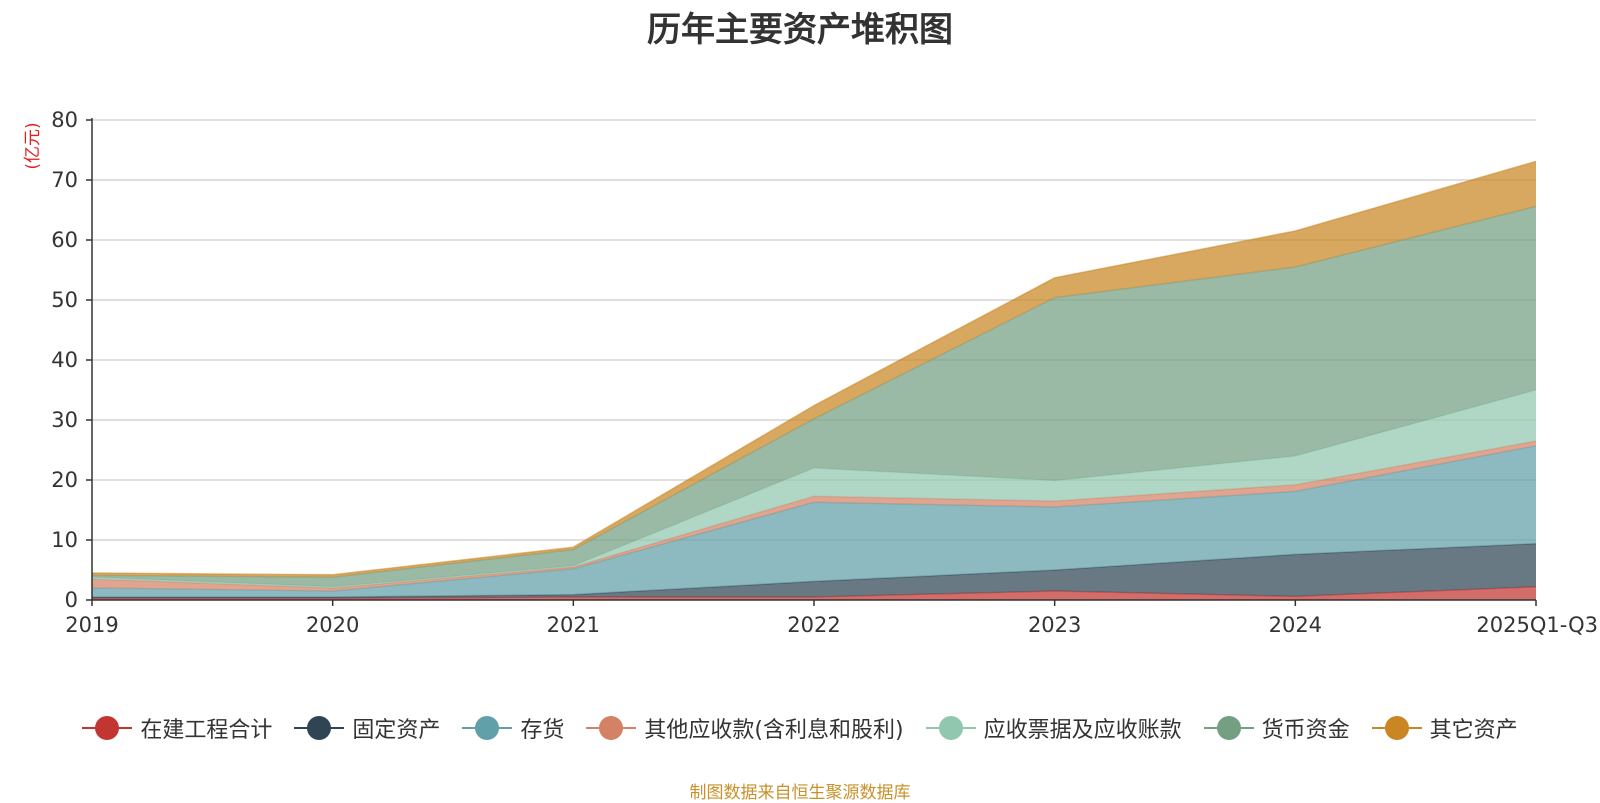 The image size is (1600, 803). I want to click on legend-item-3: 其他应收款(含利息和股利), so click(745, 728).